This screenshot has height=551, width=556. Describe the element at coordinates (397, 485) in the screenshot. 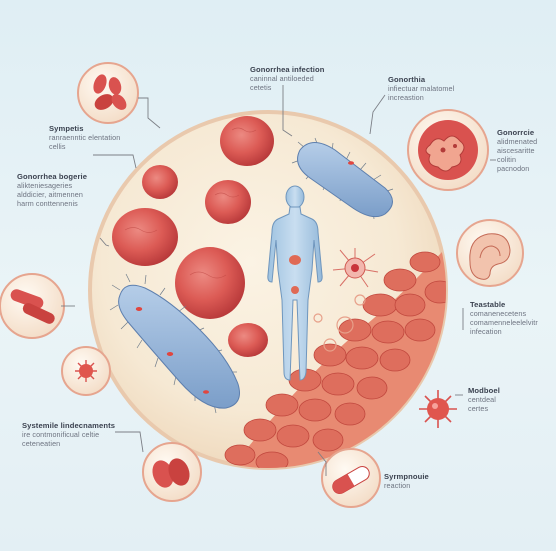

I see `label-line: reaction` at that location.